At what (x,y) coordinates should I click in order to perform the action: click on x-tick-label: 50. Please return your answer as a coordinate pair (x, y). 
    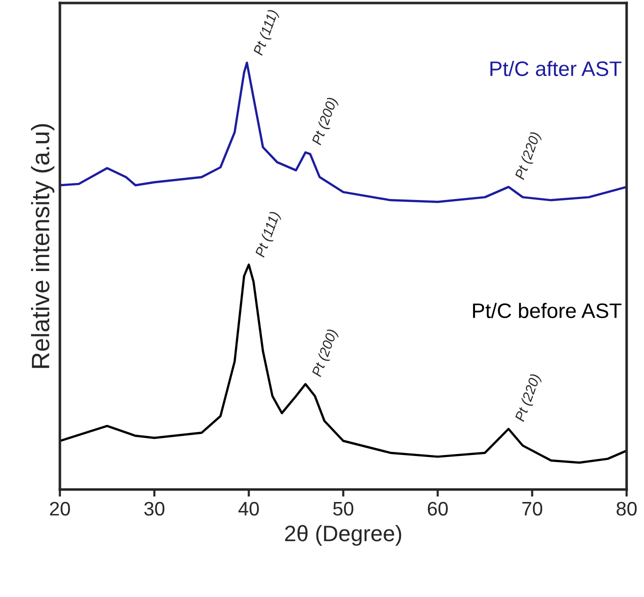
    Looking at the image, I should click on (343, 509).